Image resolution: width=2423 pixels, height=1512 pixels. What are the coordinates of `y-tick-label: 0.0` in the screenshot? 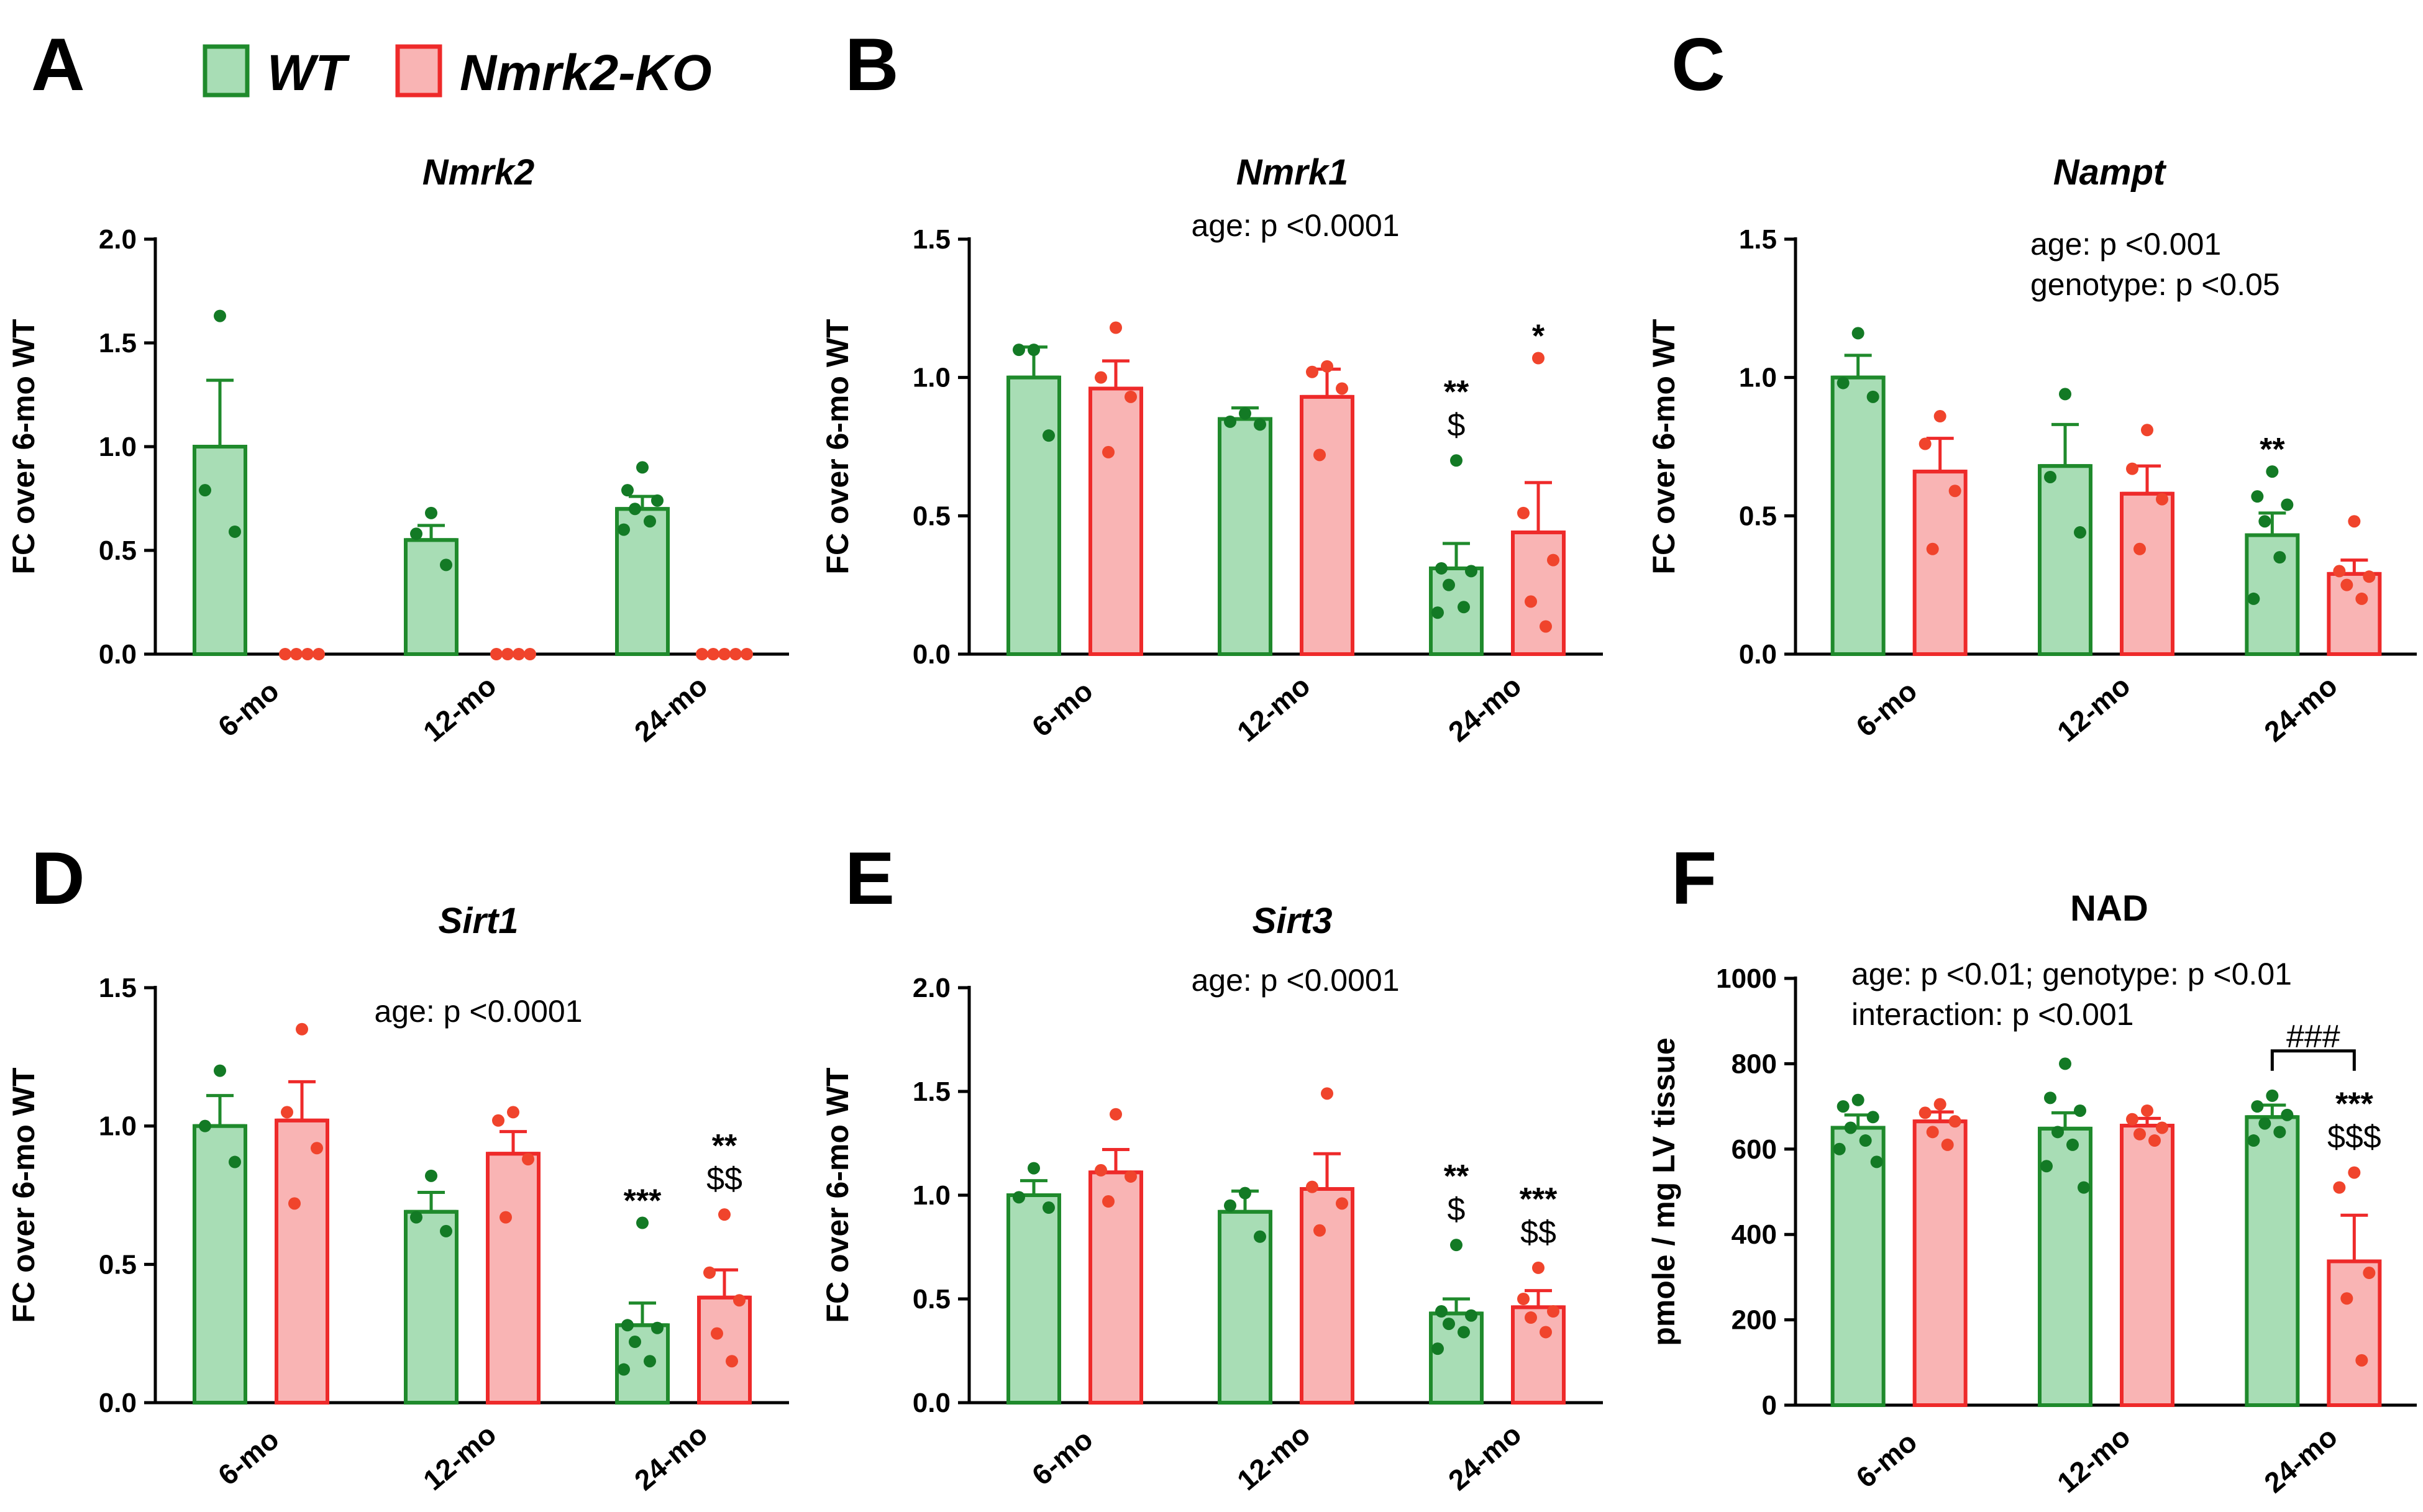 It's located at (118, 654).